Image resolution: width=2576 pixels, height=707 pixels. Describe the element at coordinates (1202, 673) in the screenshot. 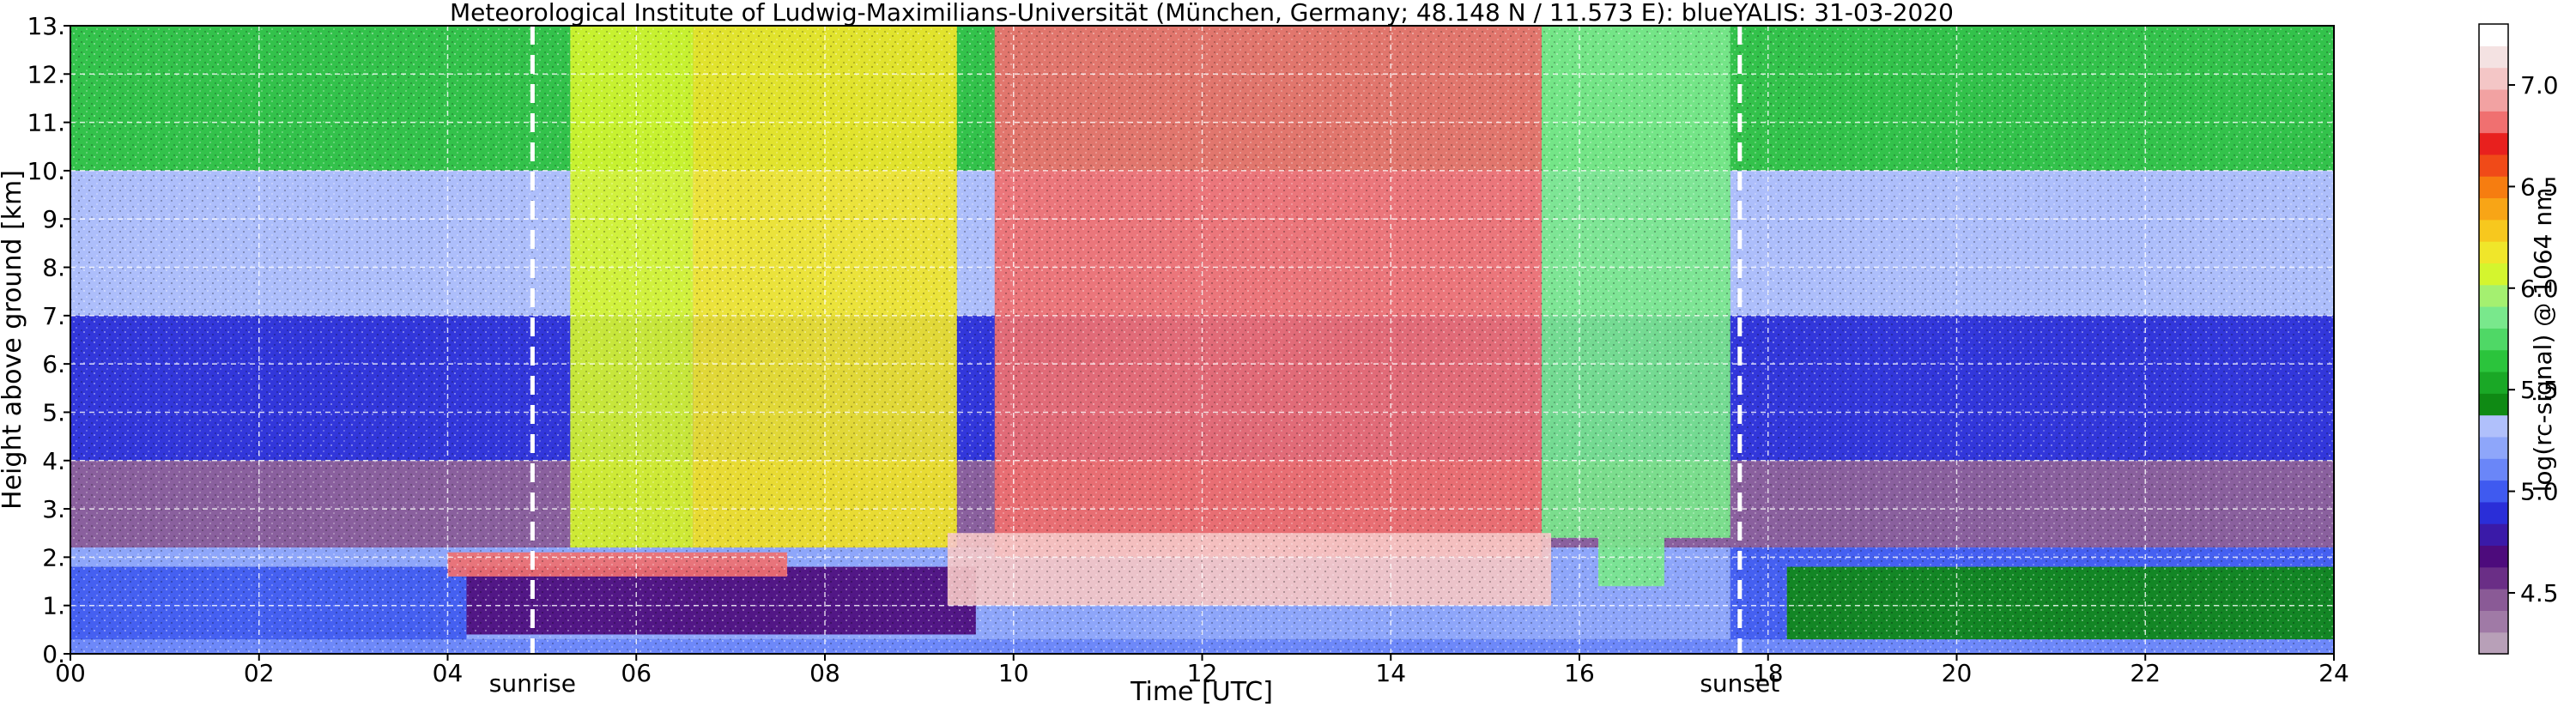

I see `x-tick-label: 12` at that location.